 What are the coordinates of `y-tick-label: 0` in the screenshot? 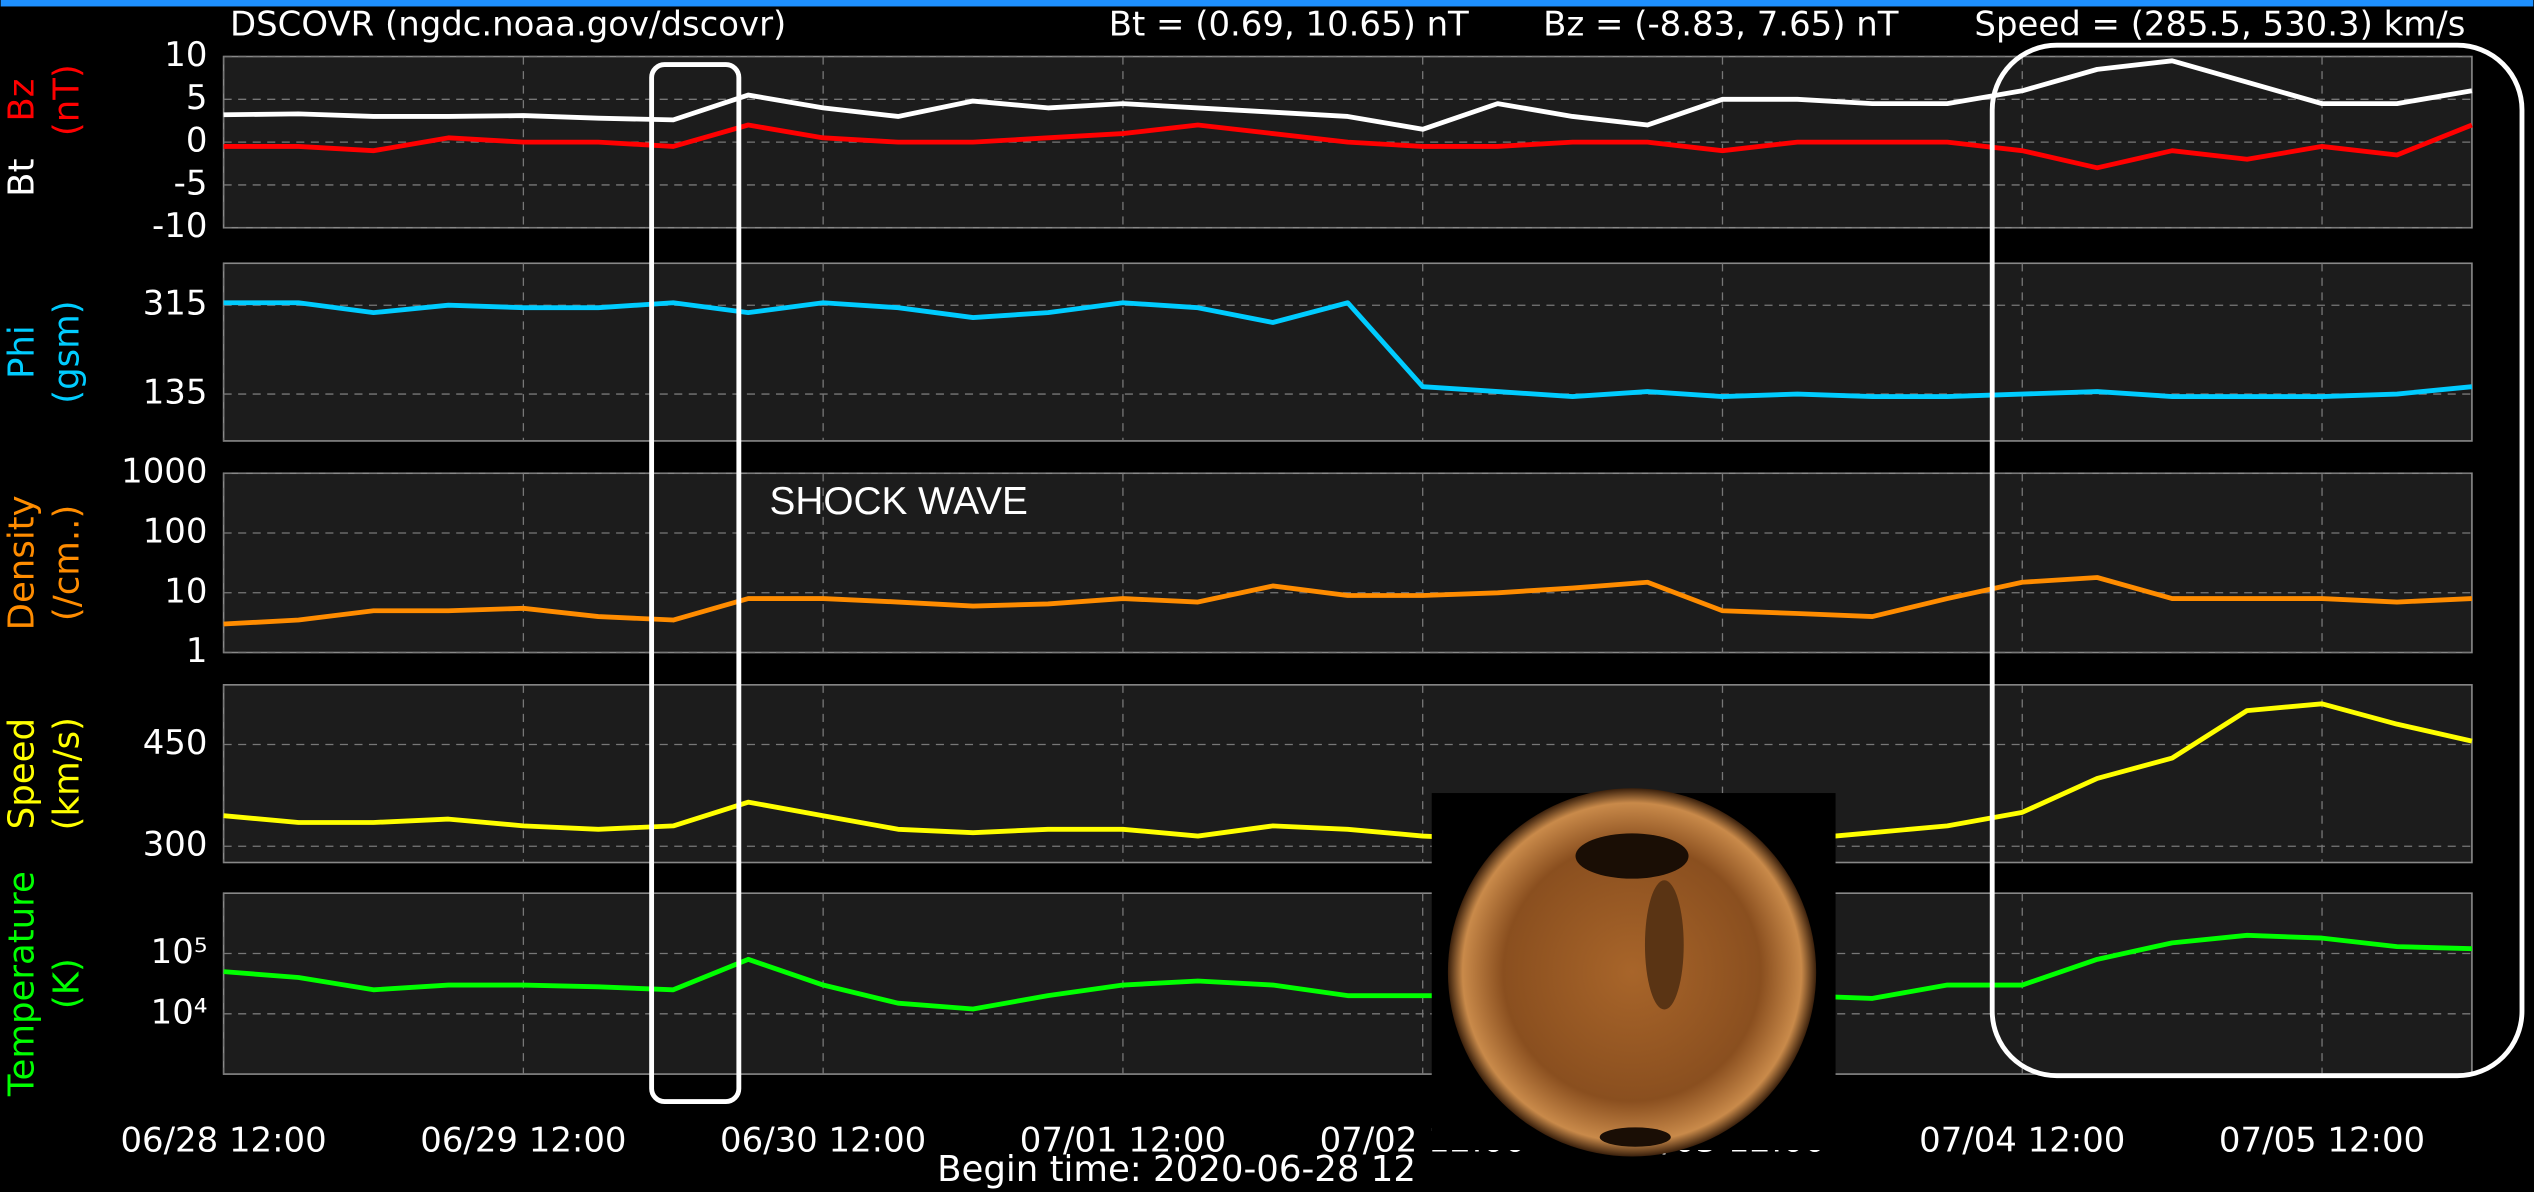 It's located at (197, 140).